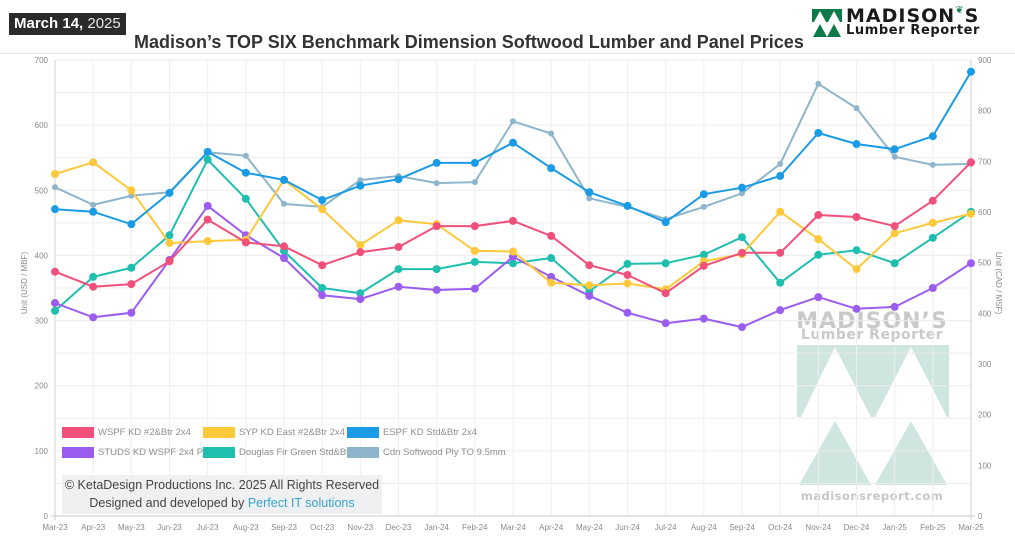 The width and height of the screenshot is (1015, 547). I want to click on x-tick-label: Jun-23, so click(169, 527).